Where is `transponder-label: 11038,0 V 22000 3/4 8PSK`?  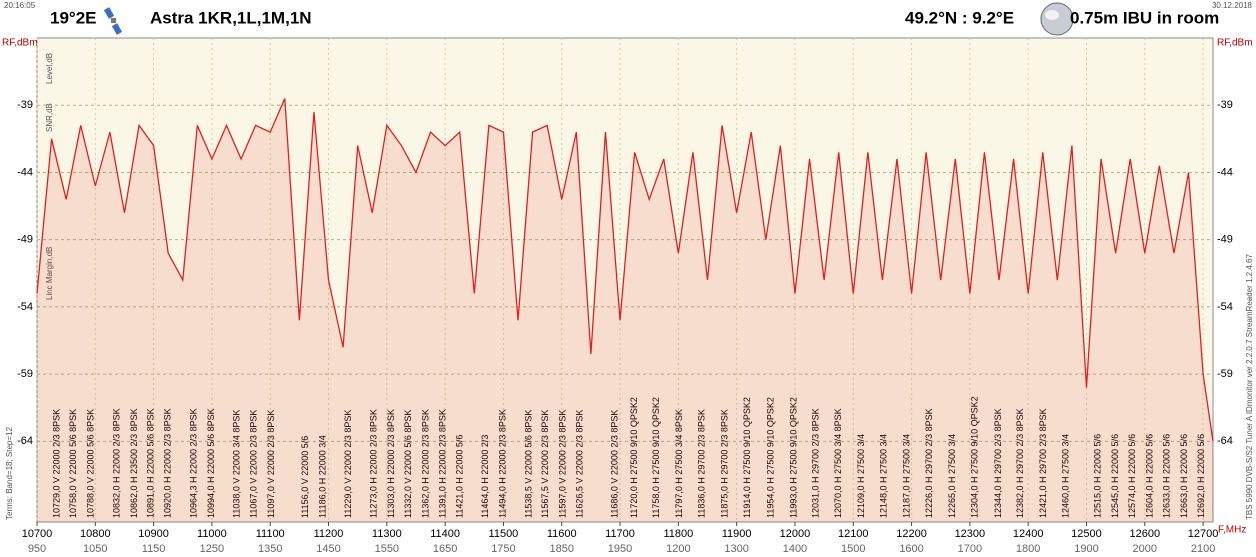
transponder-label: 11038,0 V 22000 3/4 8PSK is located at coordinates (236, 464).